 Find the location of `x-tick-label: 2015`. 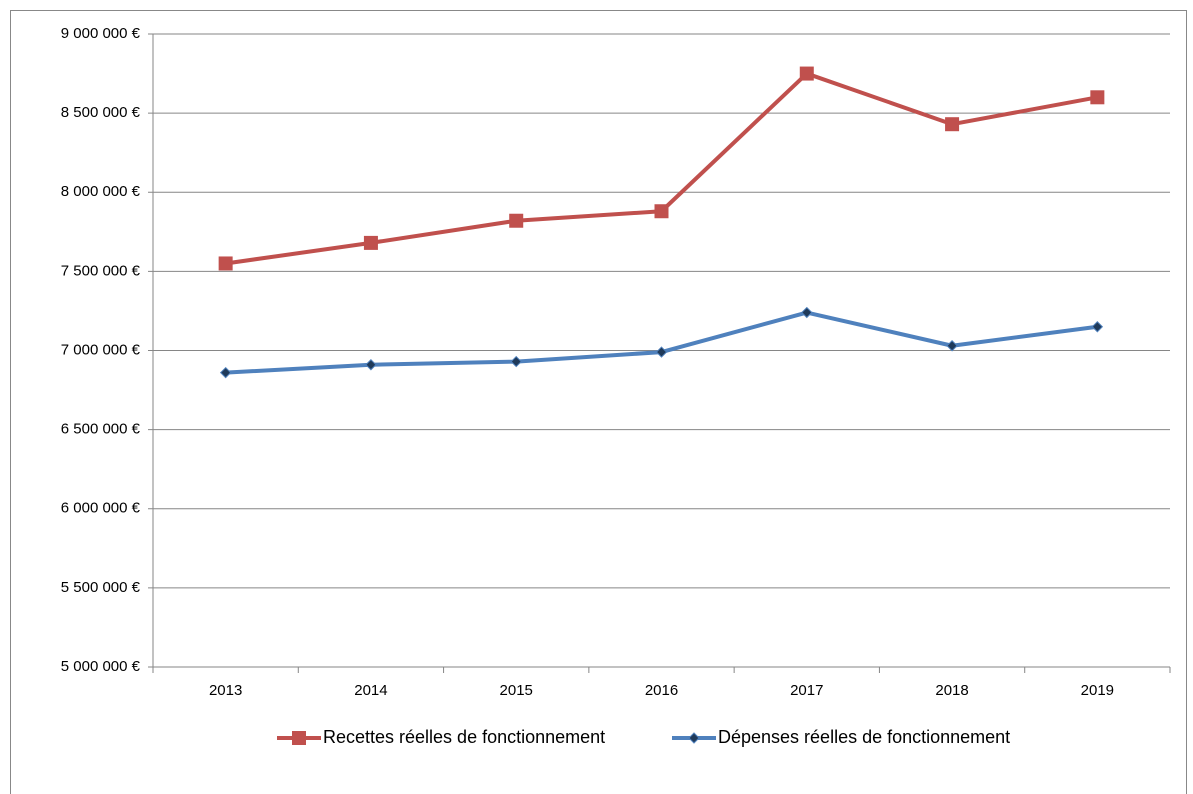

x-tick-label: 2015 is located at coordinates (516, 690).